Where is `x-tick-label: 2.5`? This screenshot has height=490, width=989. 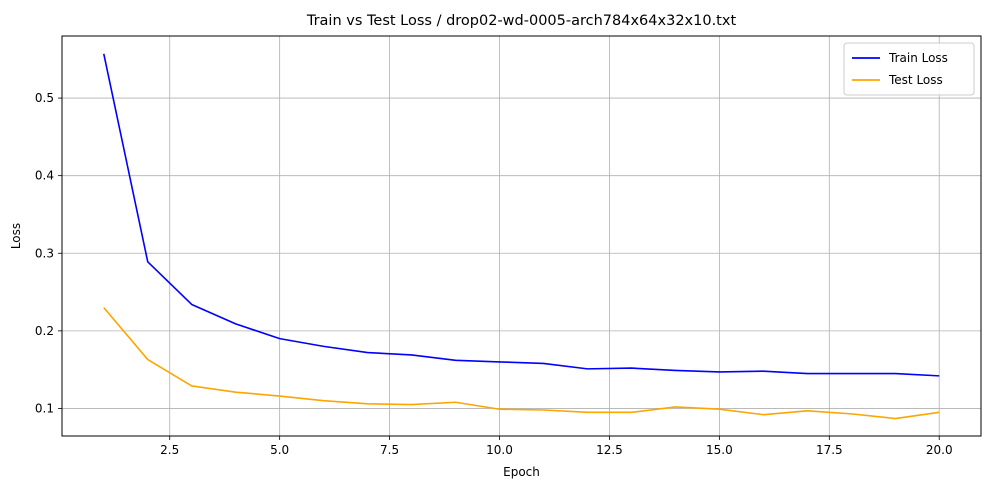 x-tick-label: 2.5 is located at coordinates (169, 450).